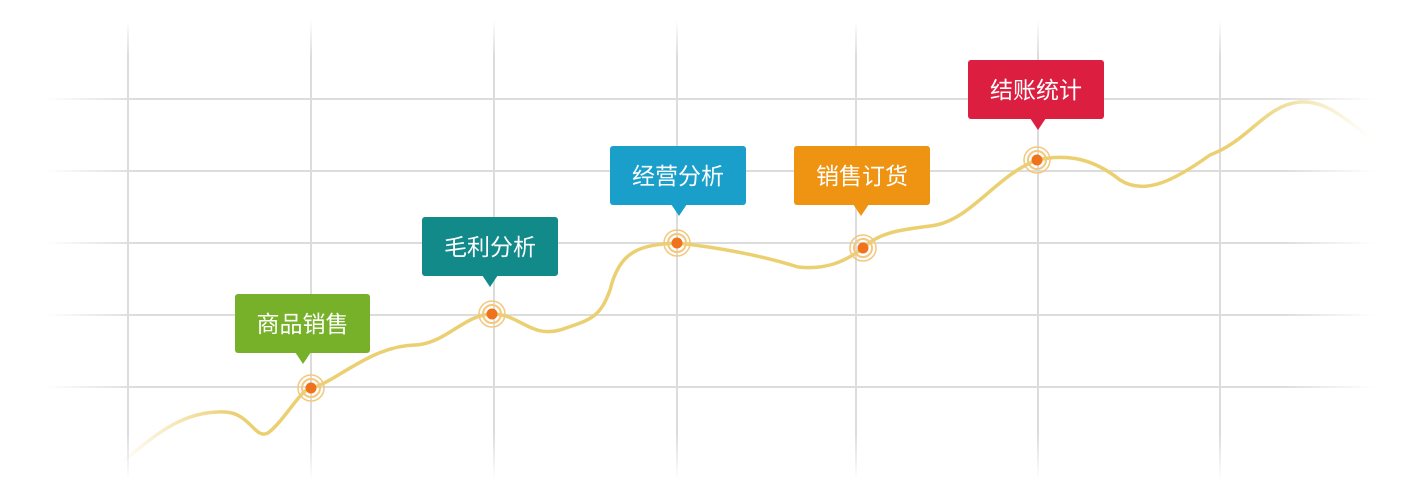 Image resolution: width=1418 pixels, height=498 pixels. I want to click on milestone-label-2: 毛利分析, so click(490, 252).